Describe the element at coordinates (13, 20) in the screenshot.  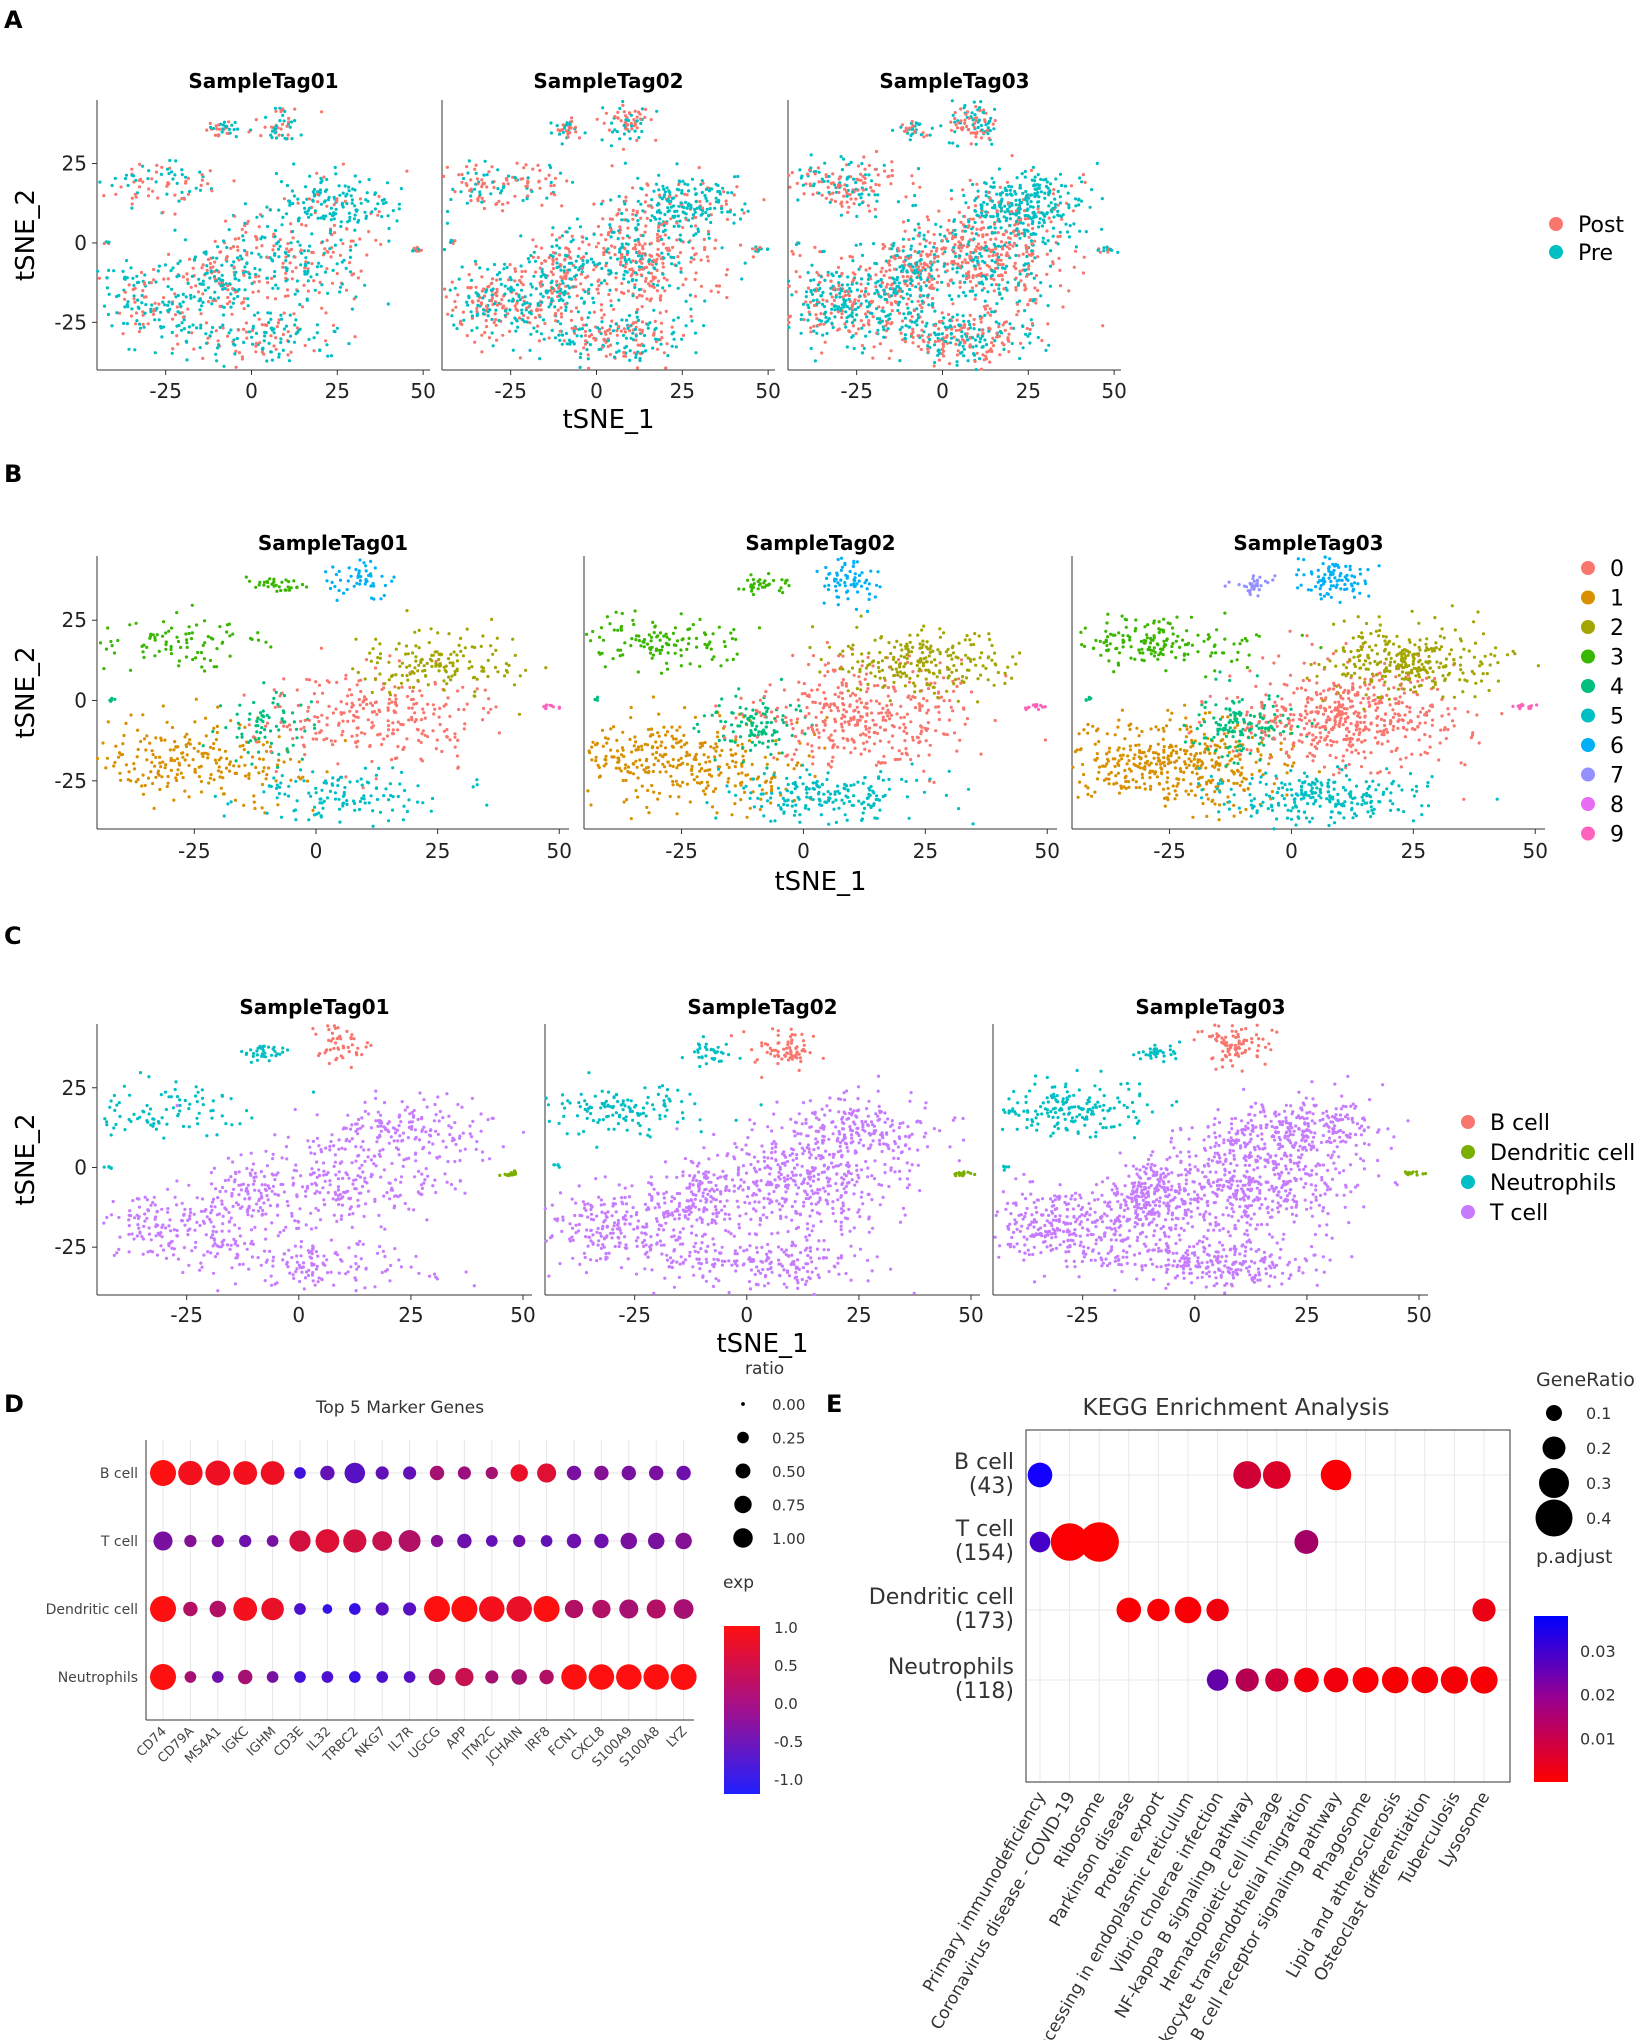
I see `panel-label-a: A` at that location.